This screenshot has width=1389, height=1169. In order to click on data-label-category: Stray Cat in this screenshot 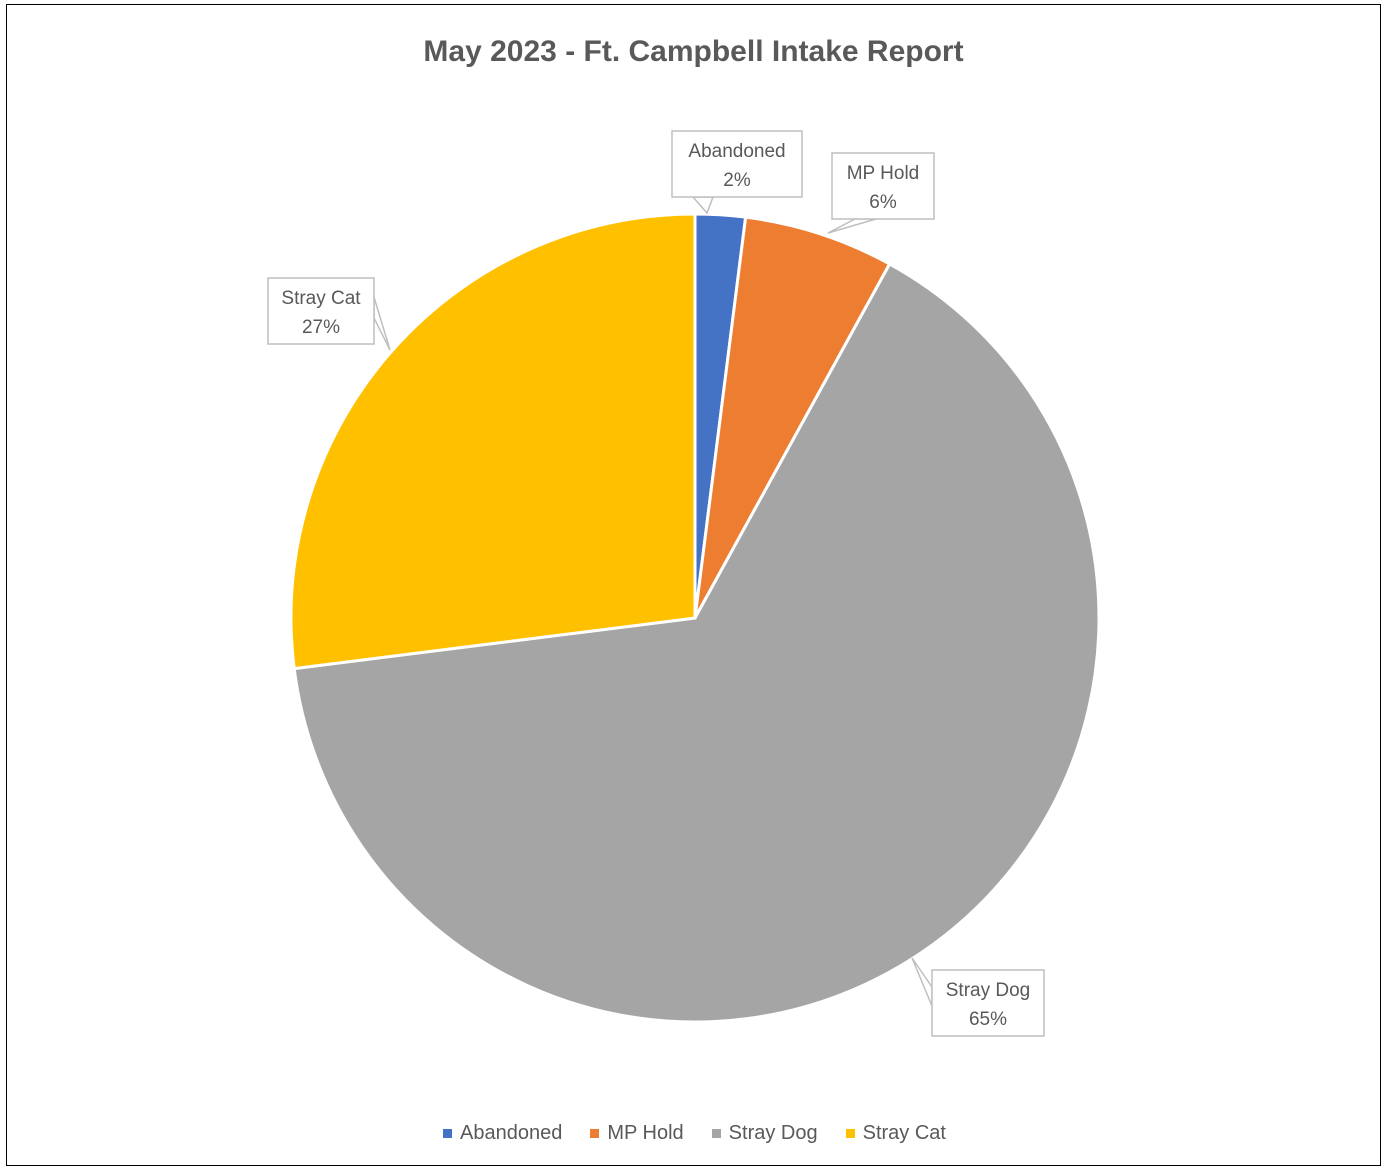, I will do `click(321, 298)`.